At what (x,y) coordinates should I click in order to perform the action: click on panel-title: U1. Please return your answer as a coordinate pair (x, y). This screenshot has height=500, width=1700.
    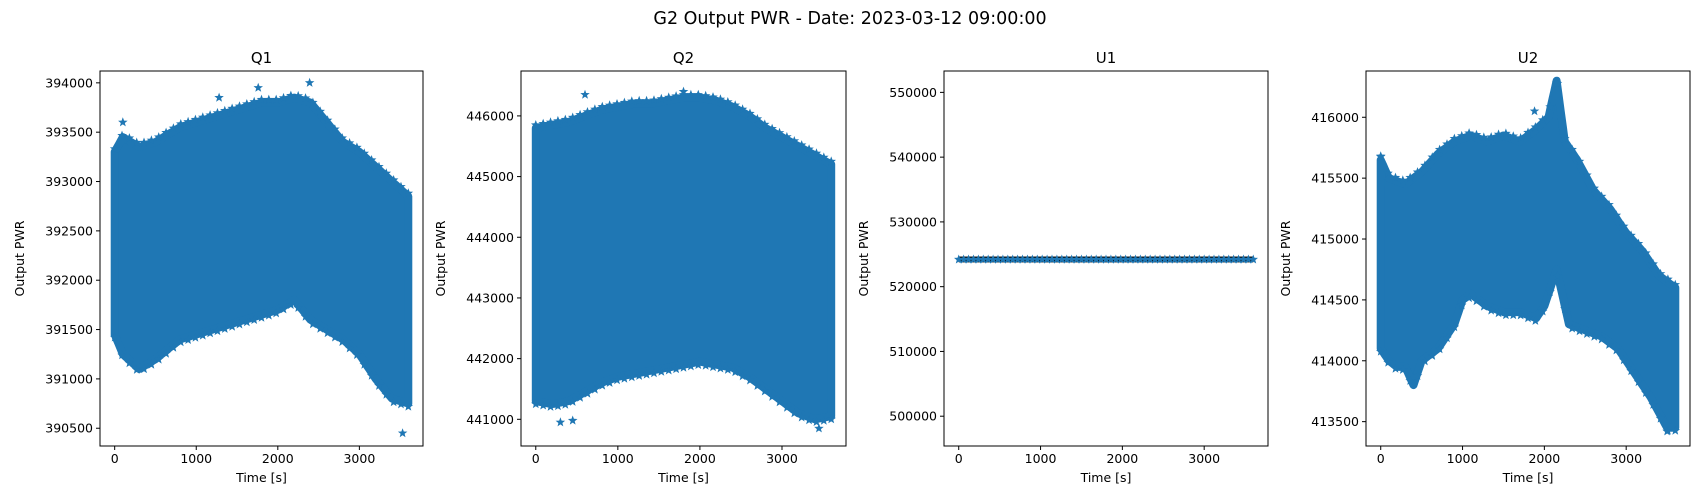
    Looking at the image, I should click on (1106, 58).